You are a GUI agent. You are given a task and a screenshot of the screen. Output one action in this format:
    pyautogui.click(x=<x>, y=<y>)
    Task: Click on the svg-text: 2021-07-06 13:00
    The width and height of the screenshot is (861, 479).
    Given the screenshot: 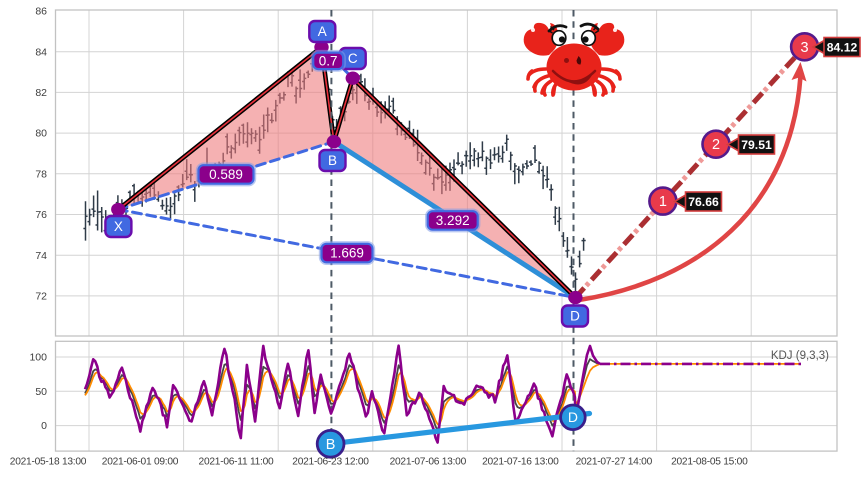 What is the action you would take?
    pyautogui.click(x=428, y=462)
    